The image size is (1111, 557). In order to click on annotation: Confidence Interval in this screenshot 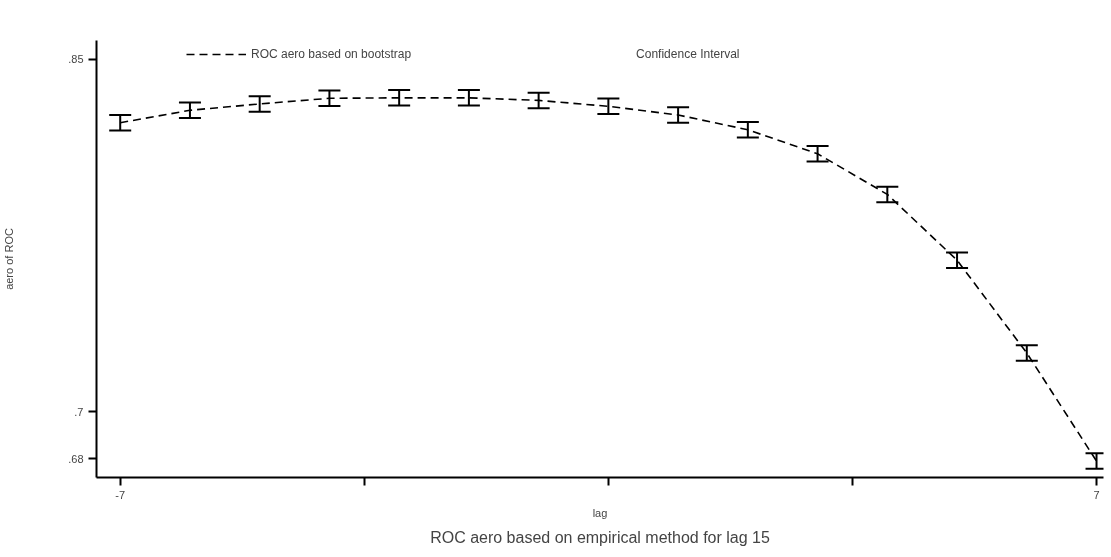, I will do `click(688, 54)`.